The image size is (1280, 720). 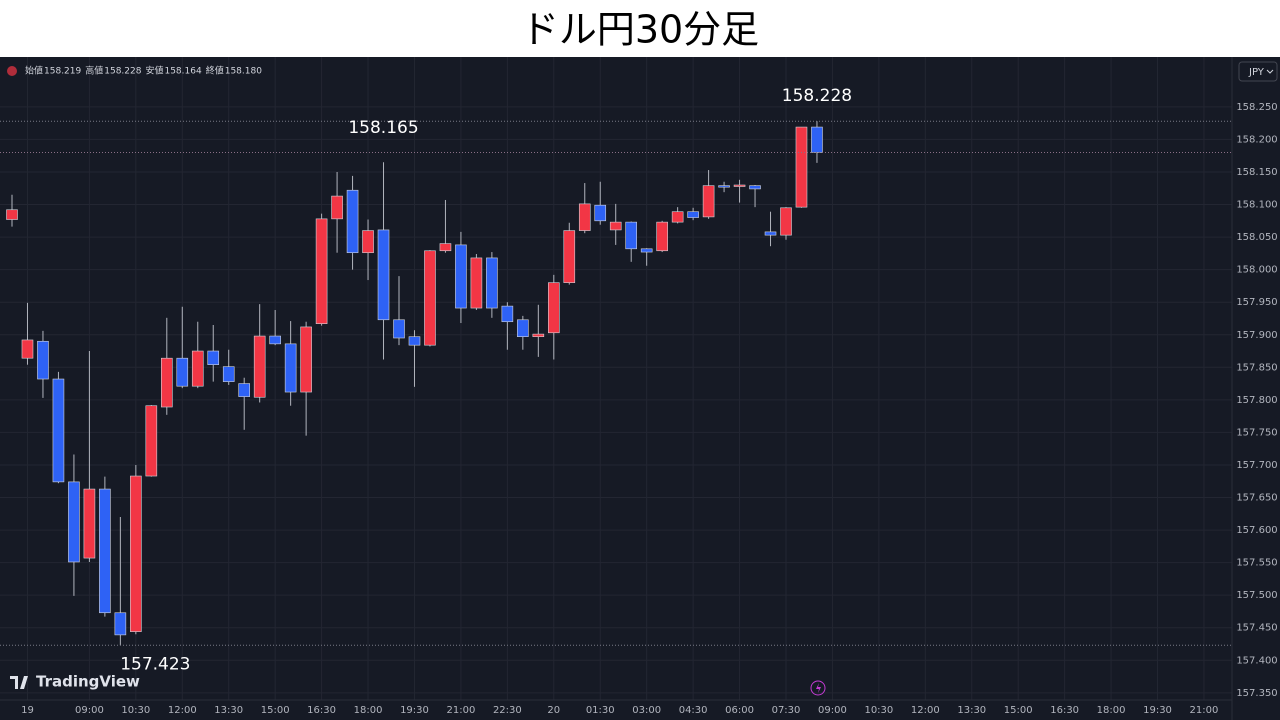 What do you see at coordinates (94, 71) in the screenshot?
I see `ohlc-label: 高値` at bounding box center [94, 71].